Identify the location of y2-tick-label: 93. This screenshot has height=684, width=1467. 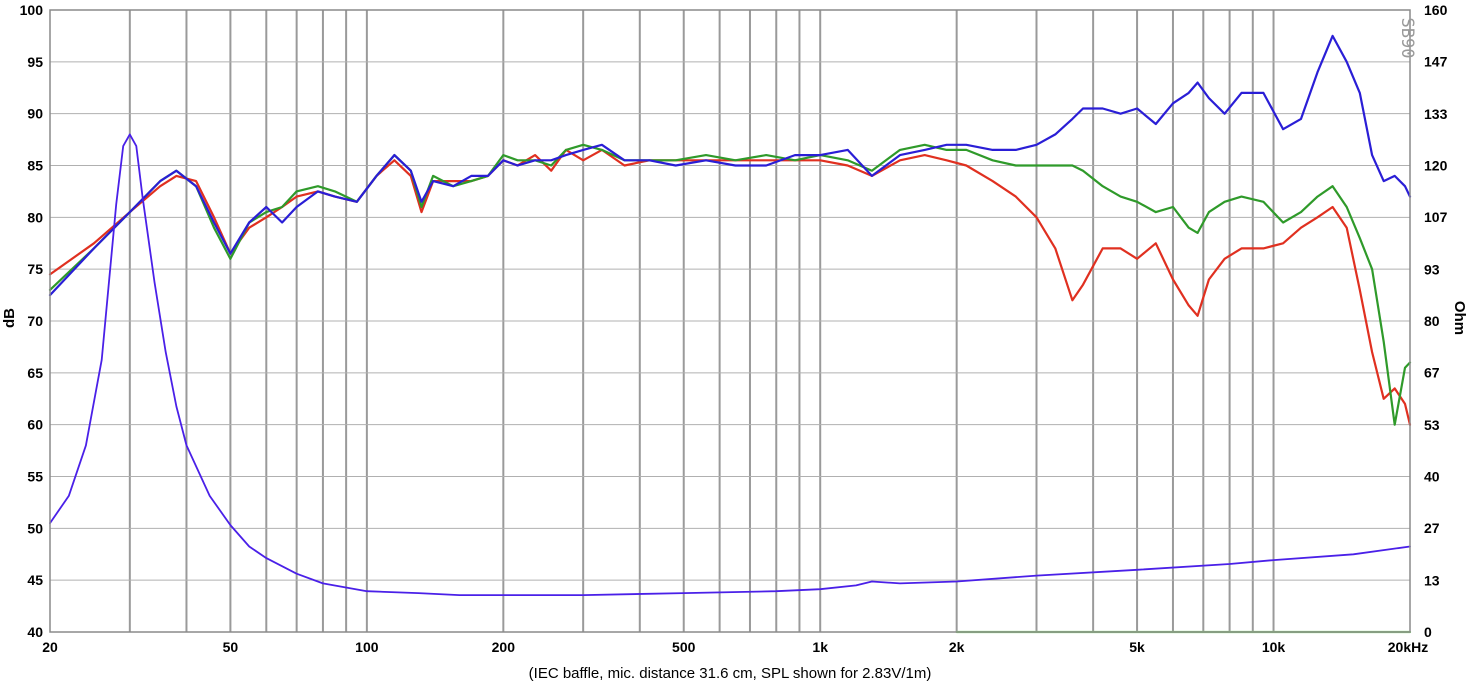
(1432, 269).